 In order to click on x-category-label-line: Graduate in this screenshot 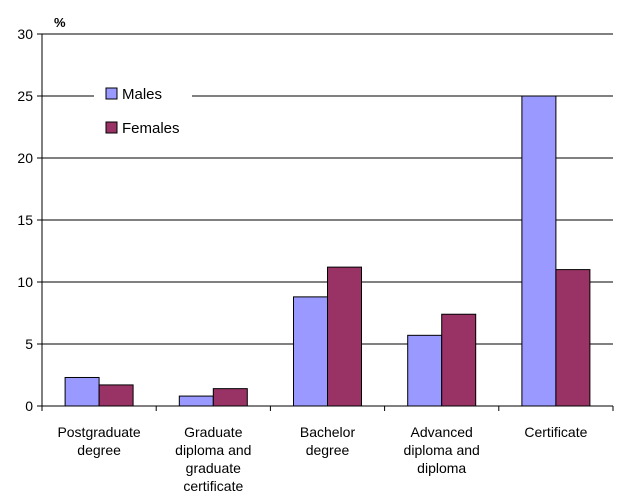, I will do `click(213, 432)`.